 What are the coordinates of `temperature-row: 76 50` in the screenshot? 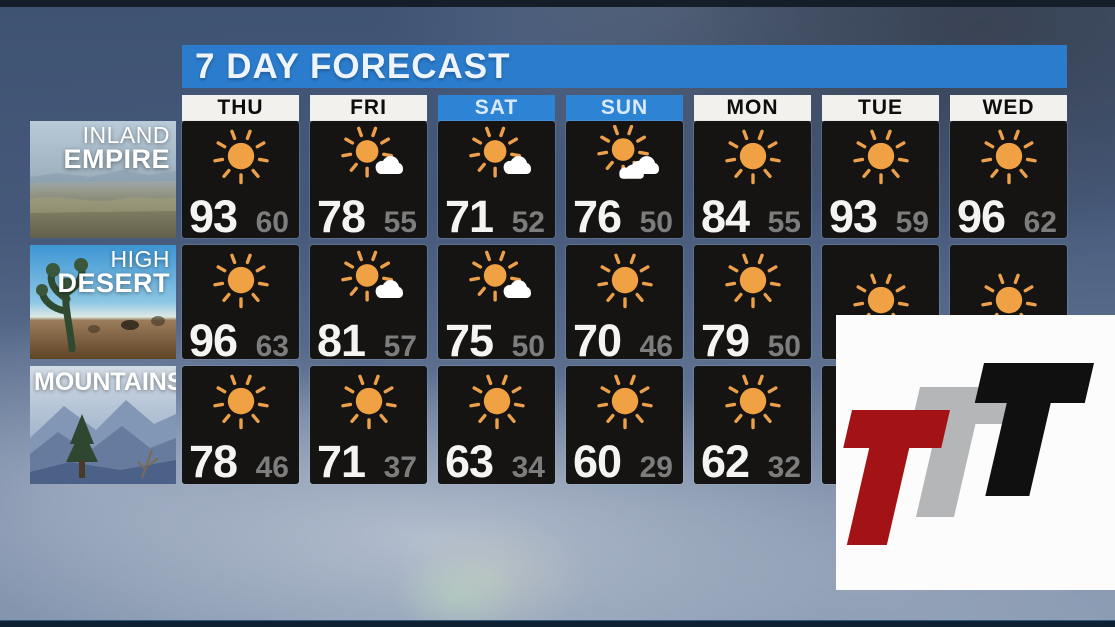 It's located at (624, 219).